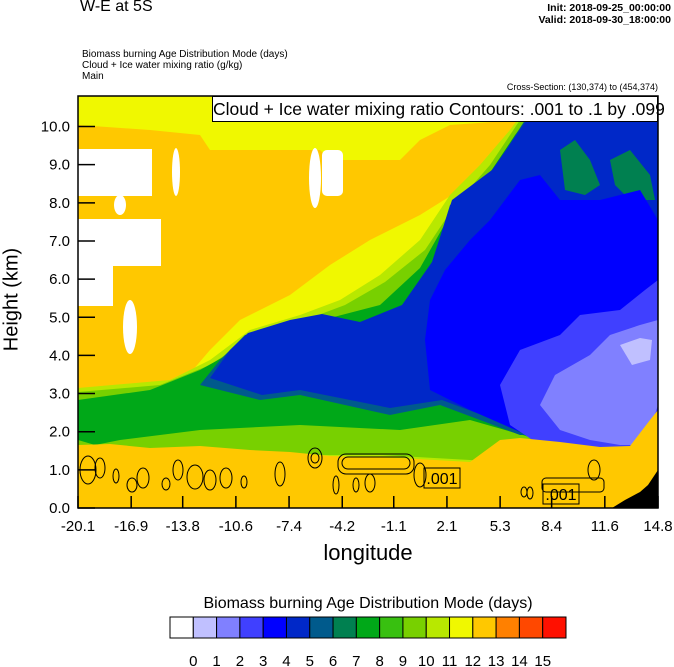  I want to click on x-tick-label: -4.2, so click(342, 526).